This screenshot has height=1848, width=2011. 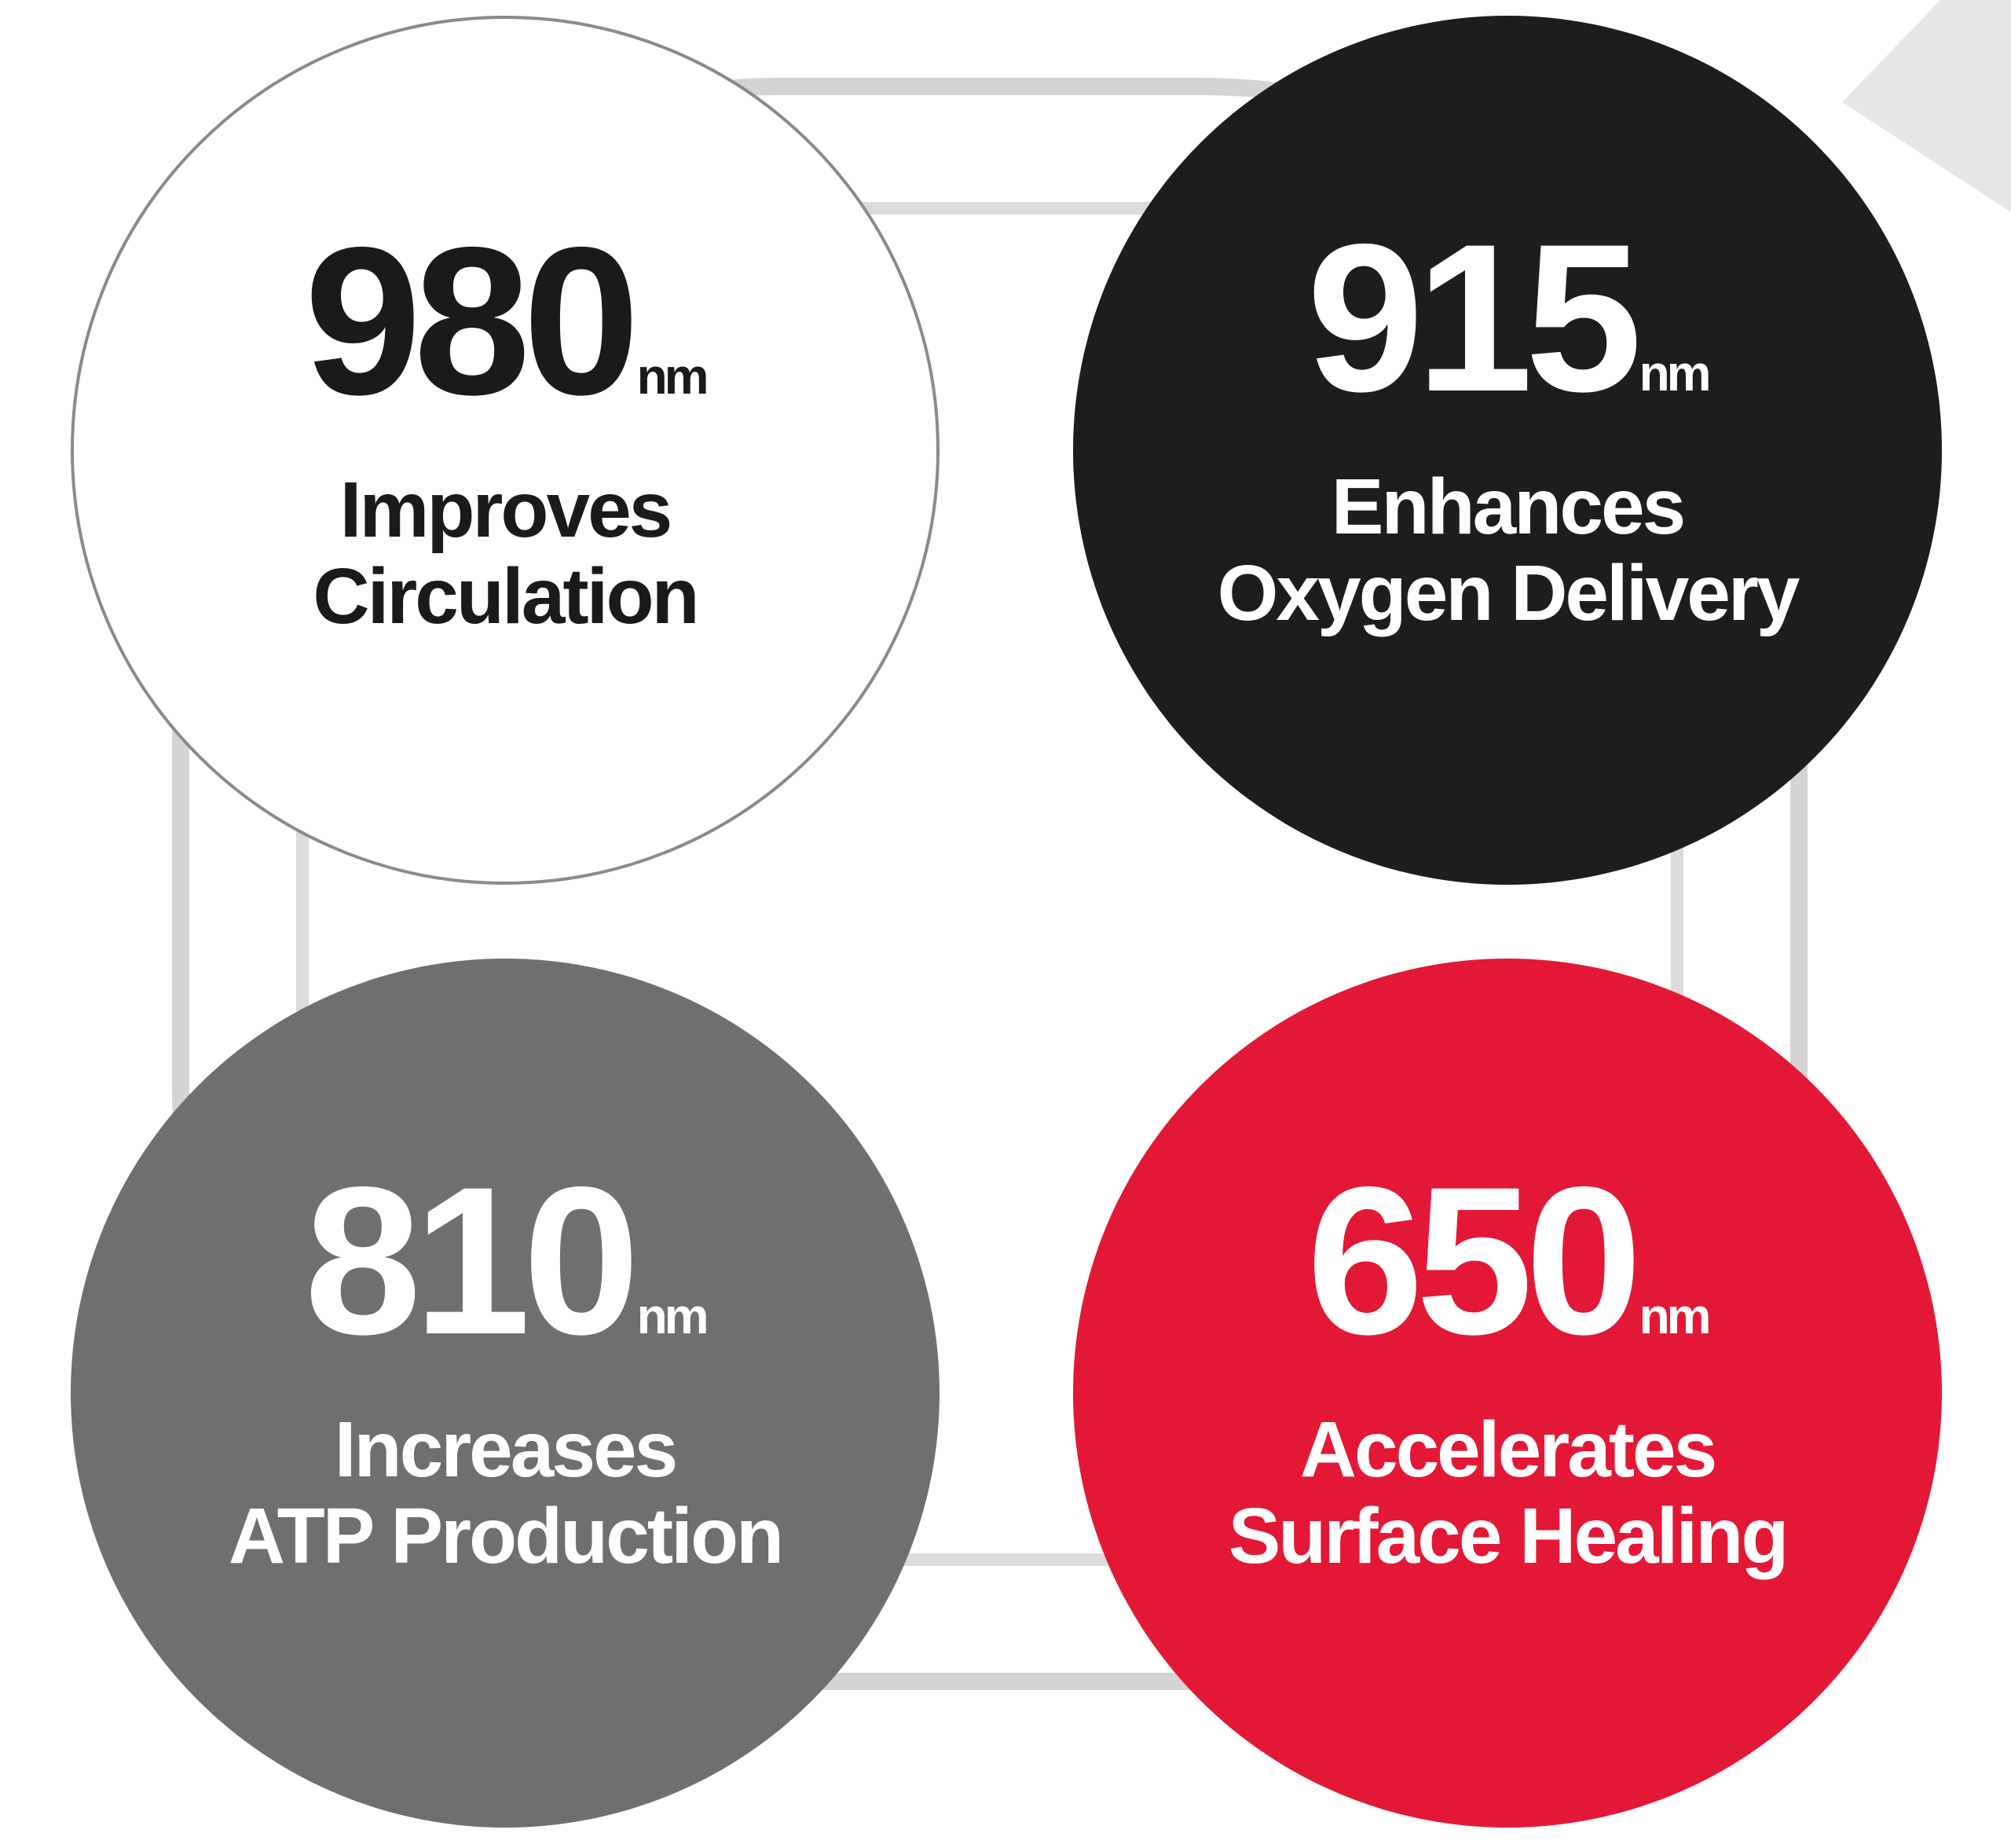 I want to click on benefit-line-1: Accelerates, so click(x=1508, y=1450).